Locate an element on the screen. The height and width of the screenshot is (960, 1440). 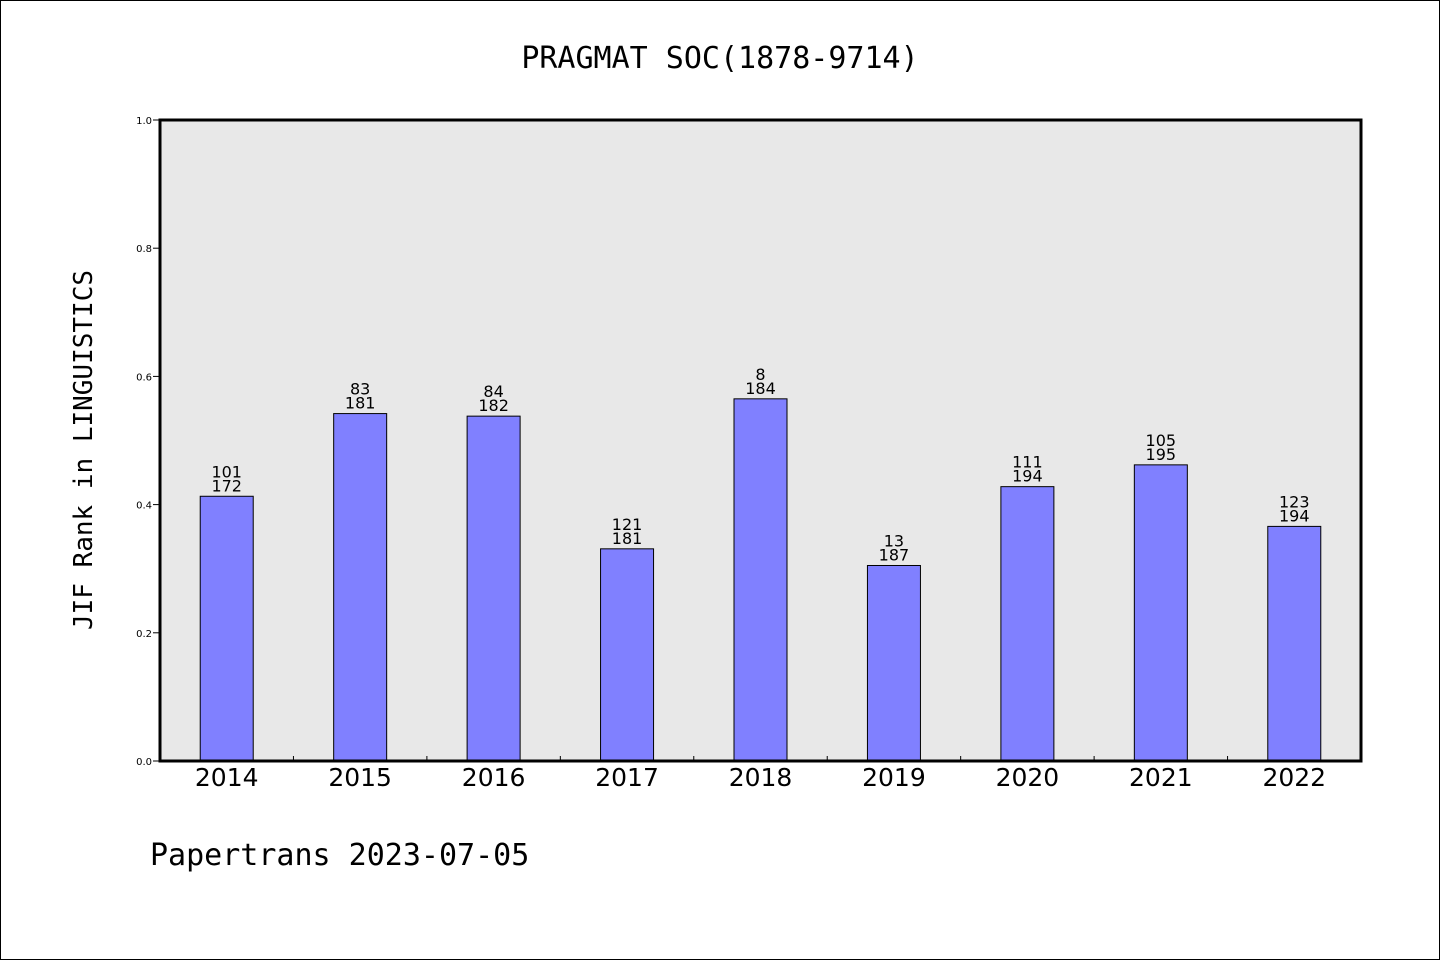
bar-rank-label: 123 is located at coordinates (1294, 501).